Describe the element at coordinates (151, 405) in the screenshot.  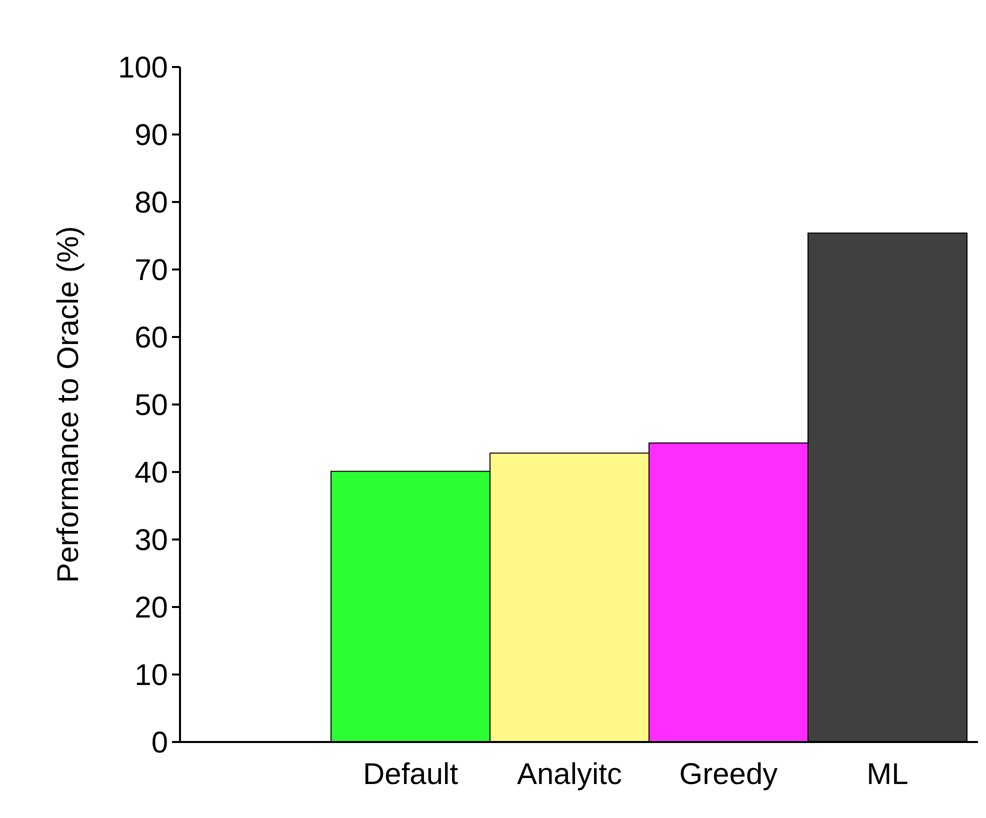
I see `y-tick-label: 50` at that location.